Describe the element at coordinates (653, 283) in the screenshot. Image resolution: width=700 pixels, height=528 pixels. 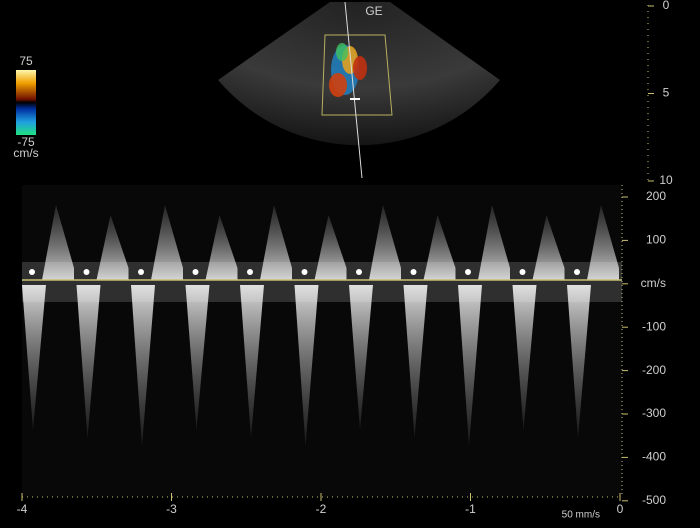
I see `velocity-tick-label: cm/s` at that location.